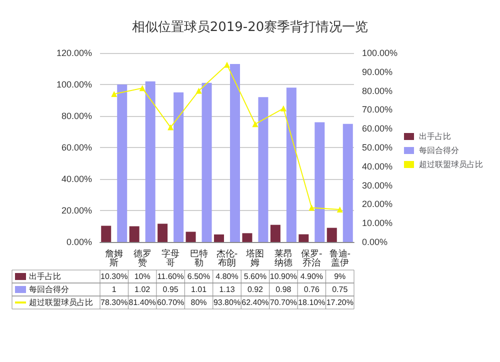  What do you see at coordinates (377, 185) in the screenshot?
I see `y2-tick-label: 30.00%` at bounding box center [377, 185].